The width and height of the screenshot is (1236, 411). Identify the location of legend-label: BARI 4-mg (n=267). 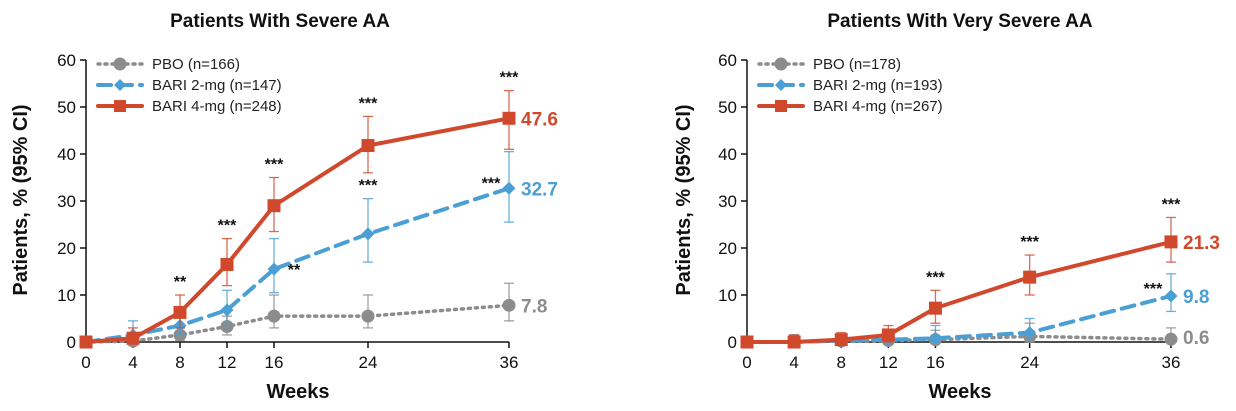
(878, 106).